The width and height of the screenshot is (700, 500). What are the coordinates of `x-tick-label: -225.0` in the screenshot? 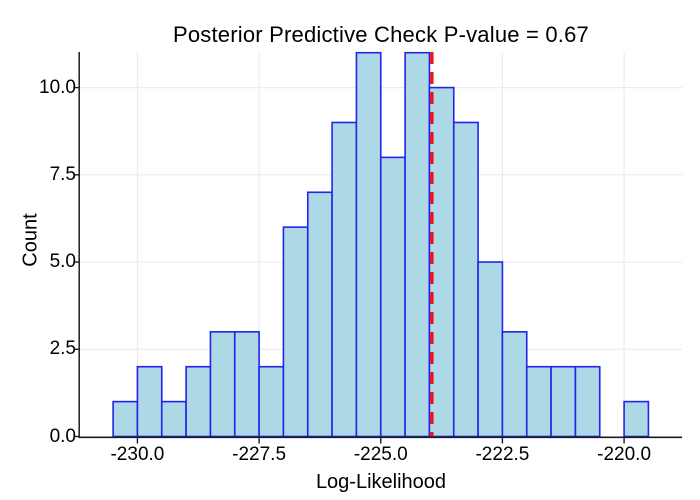 It's located at (380, 454).